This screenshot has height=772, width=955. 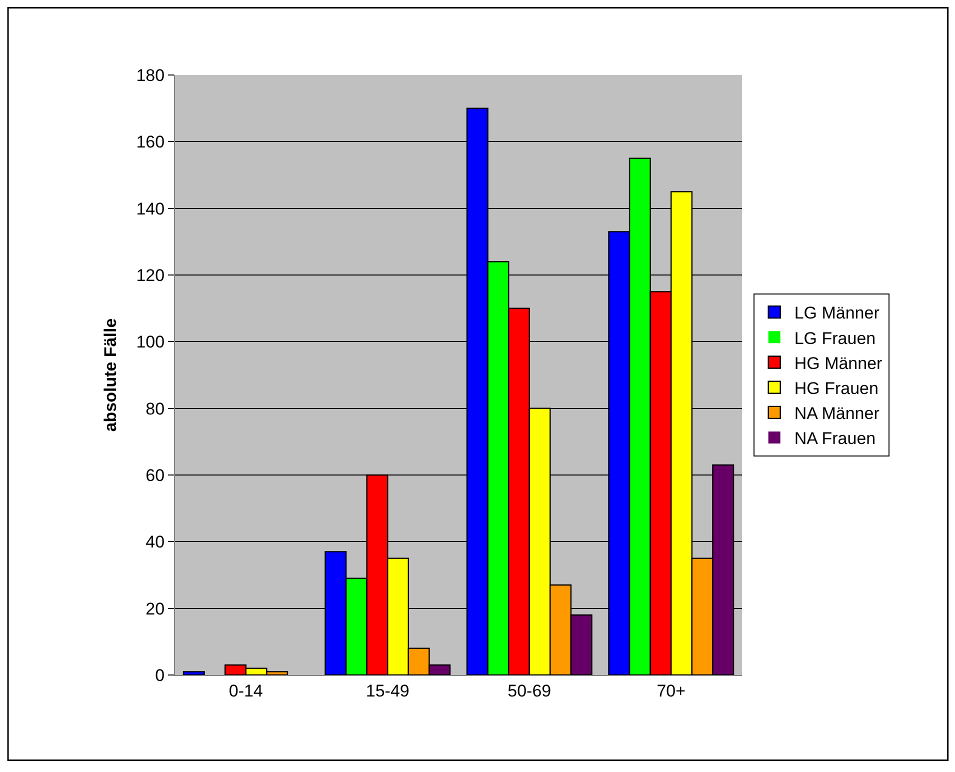 I want to click on legend-label: LG Frauen, so click(x=835, y=338).